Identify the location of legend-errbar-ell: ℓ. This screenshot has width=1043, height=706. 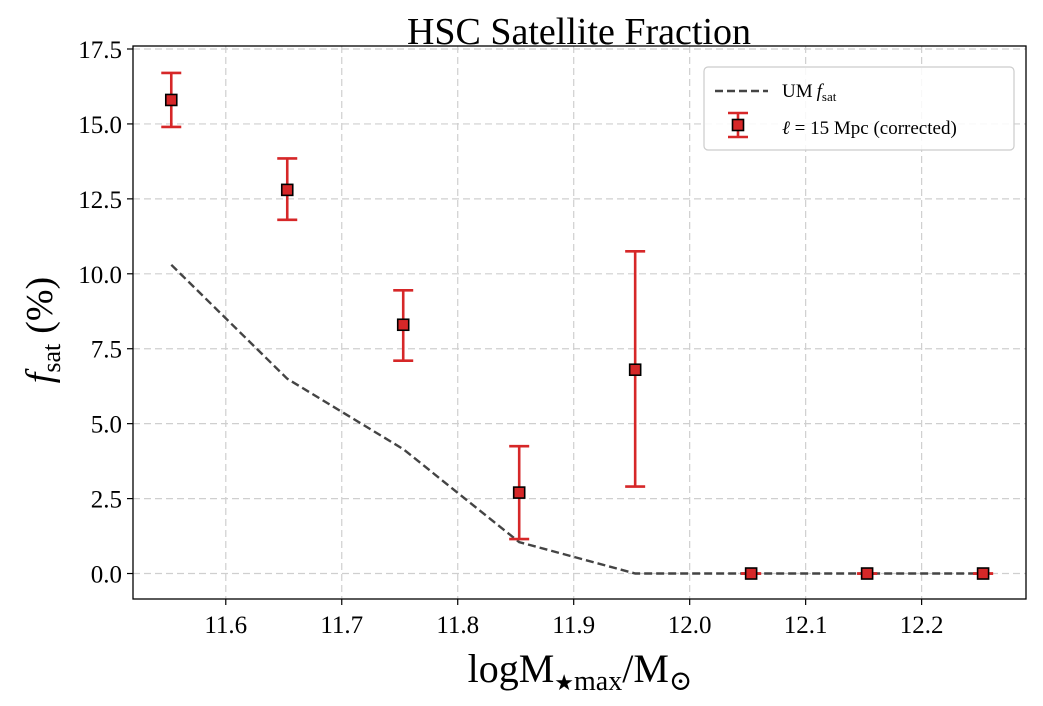
(786, 128).